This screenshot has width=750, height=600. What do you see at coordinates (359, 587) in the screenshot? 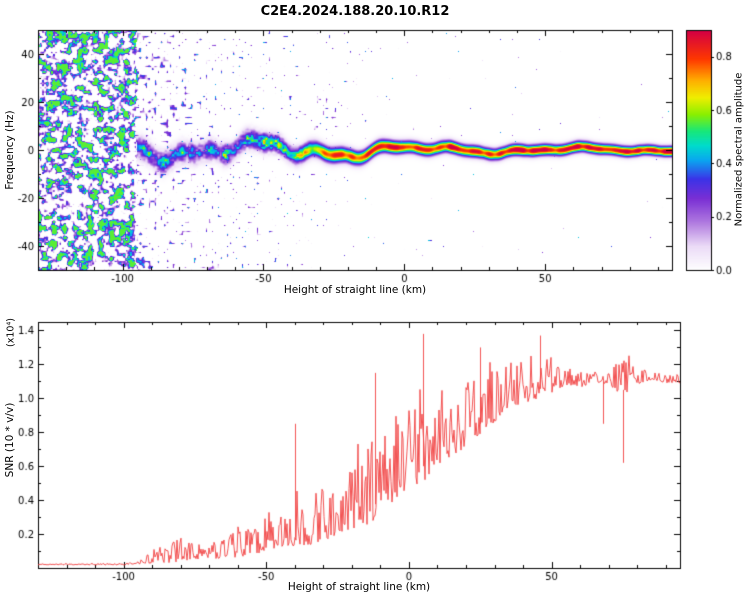
I see `bottom-x-axis-label: Height of straight line (km)` at bounding box center [359, 587].